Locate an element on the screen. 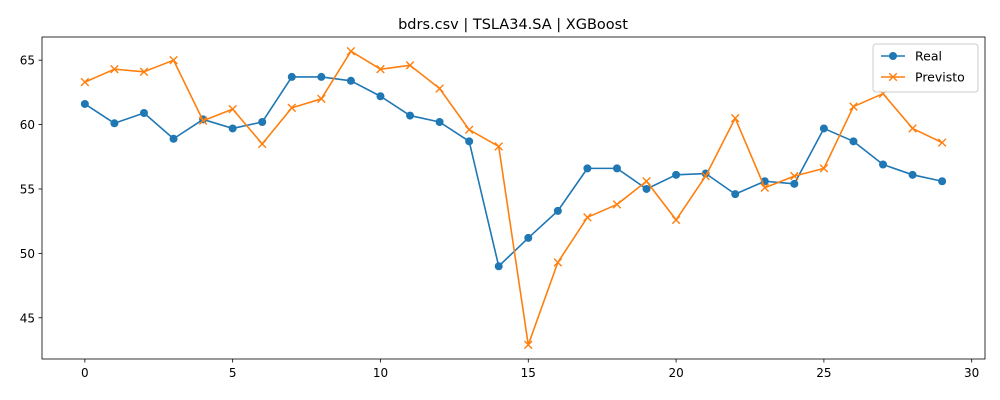 Image resolution: width=1000 pixels, height=400 pixels. x-axis: 0 5 10 15 20 25 30 is located at coordinates (530, 369).